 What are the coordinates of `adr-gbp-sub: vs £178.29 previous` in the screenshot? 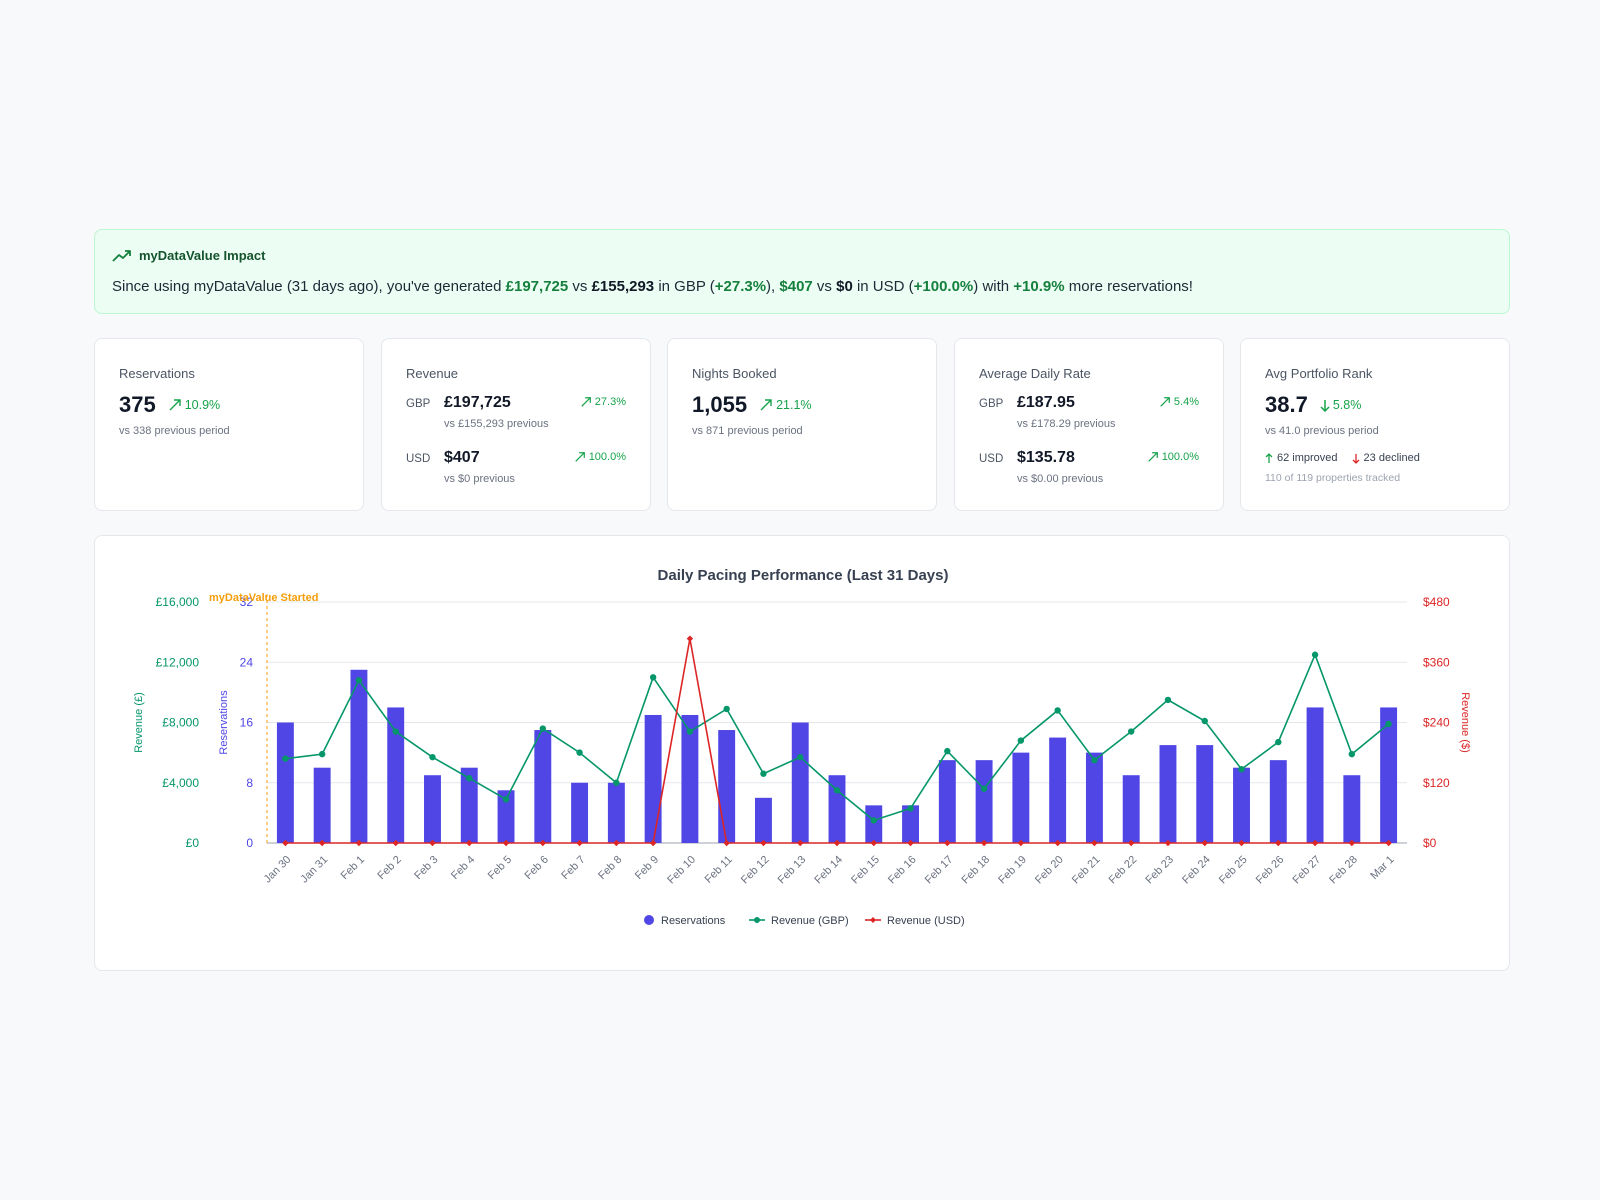 It's located at (1066, 424).